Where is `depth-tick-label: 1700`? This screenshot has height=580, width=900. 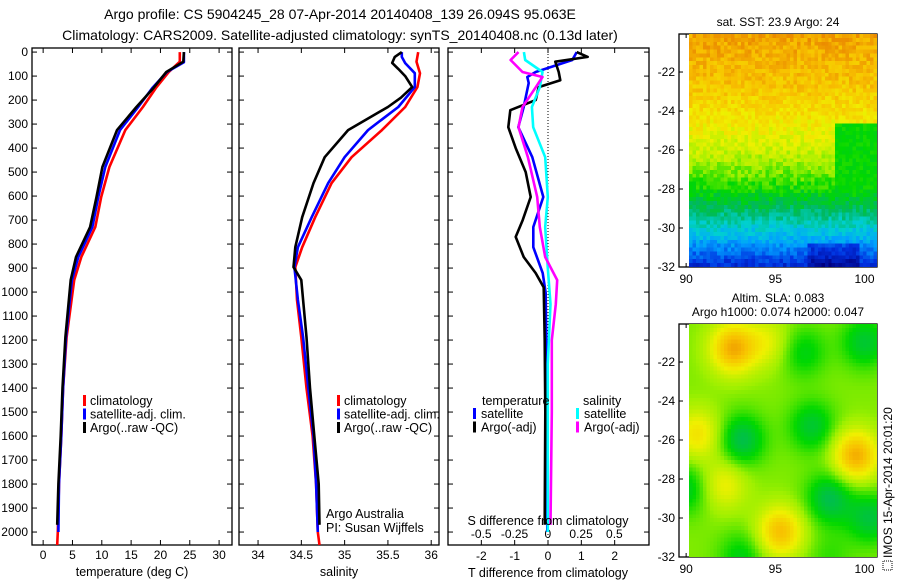
depth-tick-label: 1700 is located at coordinates (14, 460).